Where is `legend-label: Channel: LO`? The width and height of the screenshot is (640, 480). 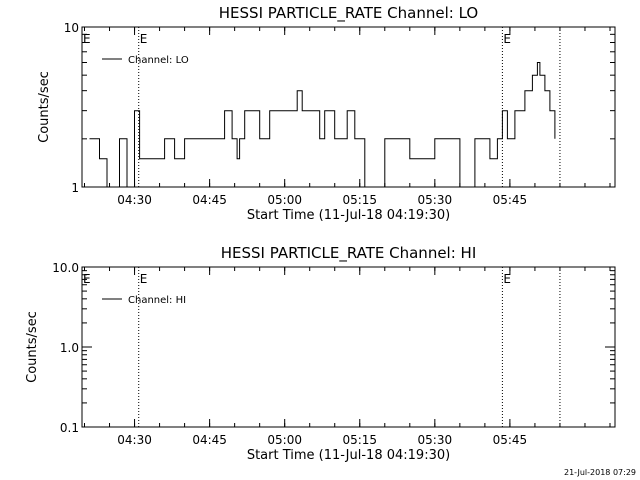 legend-label: Channel: LO is located at coordinates (158, 60).